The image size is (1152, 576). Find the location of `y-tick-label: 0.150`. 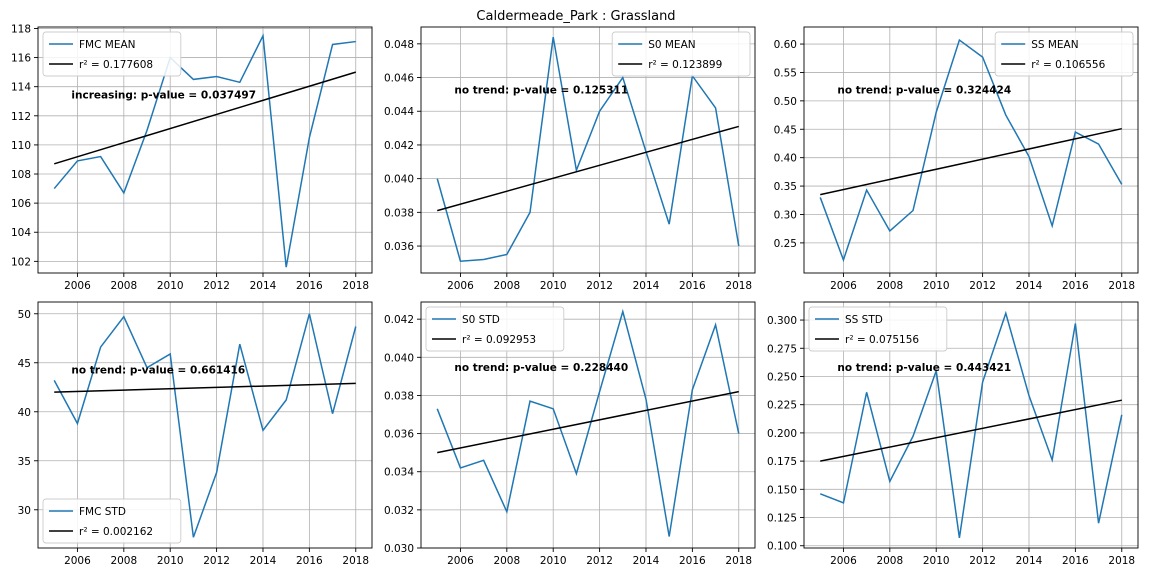

y-tick-label: 0.150 is located at coordinates (782, 490).